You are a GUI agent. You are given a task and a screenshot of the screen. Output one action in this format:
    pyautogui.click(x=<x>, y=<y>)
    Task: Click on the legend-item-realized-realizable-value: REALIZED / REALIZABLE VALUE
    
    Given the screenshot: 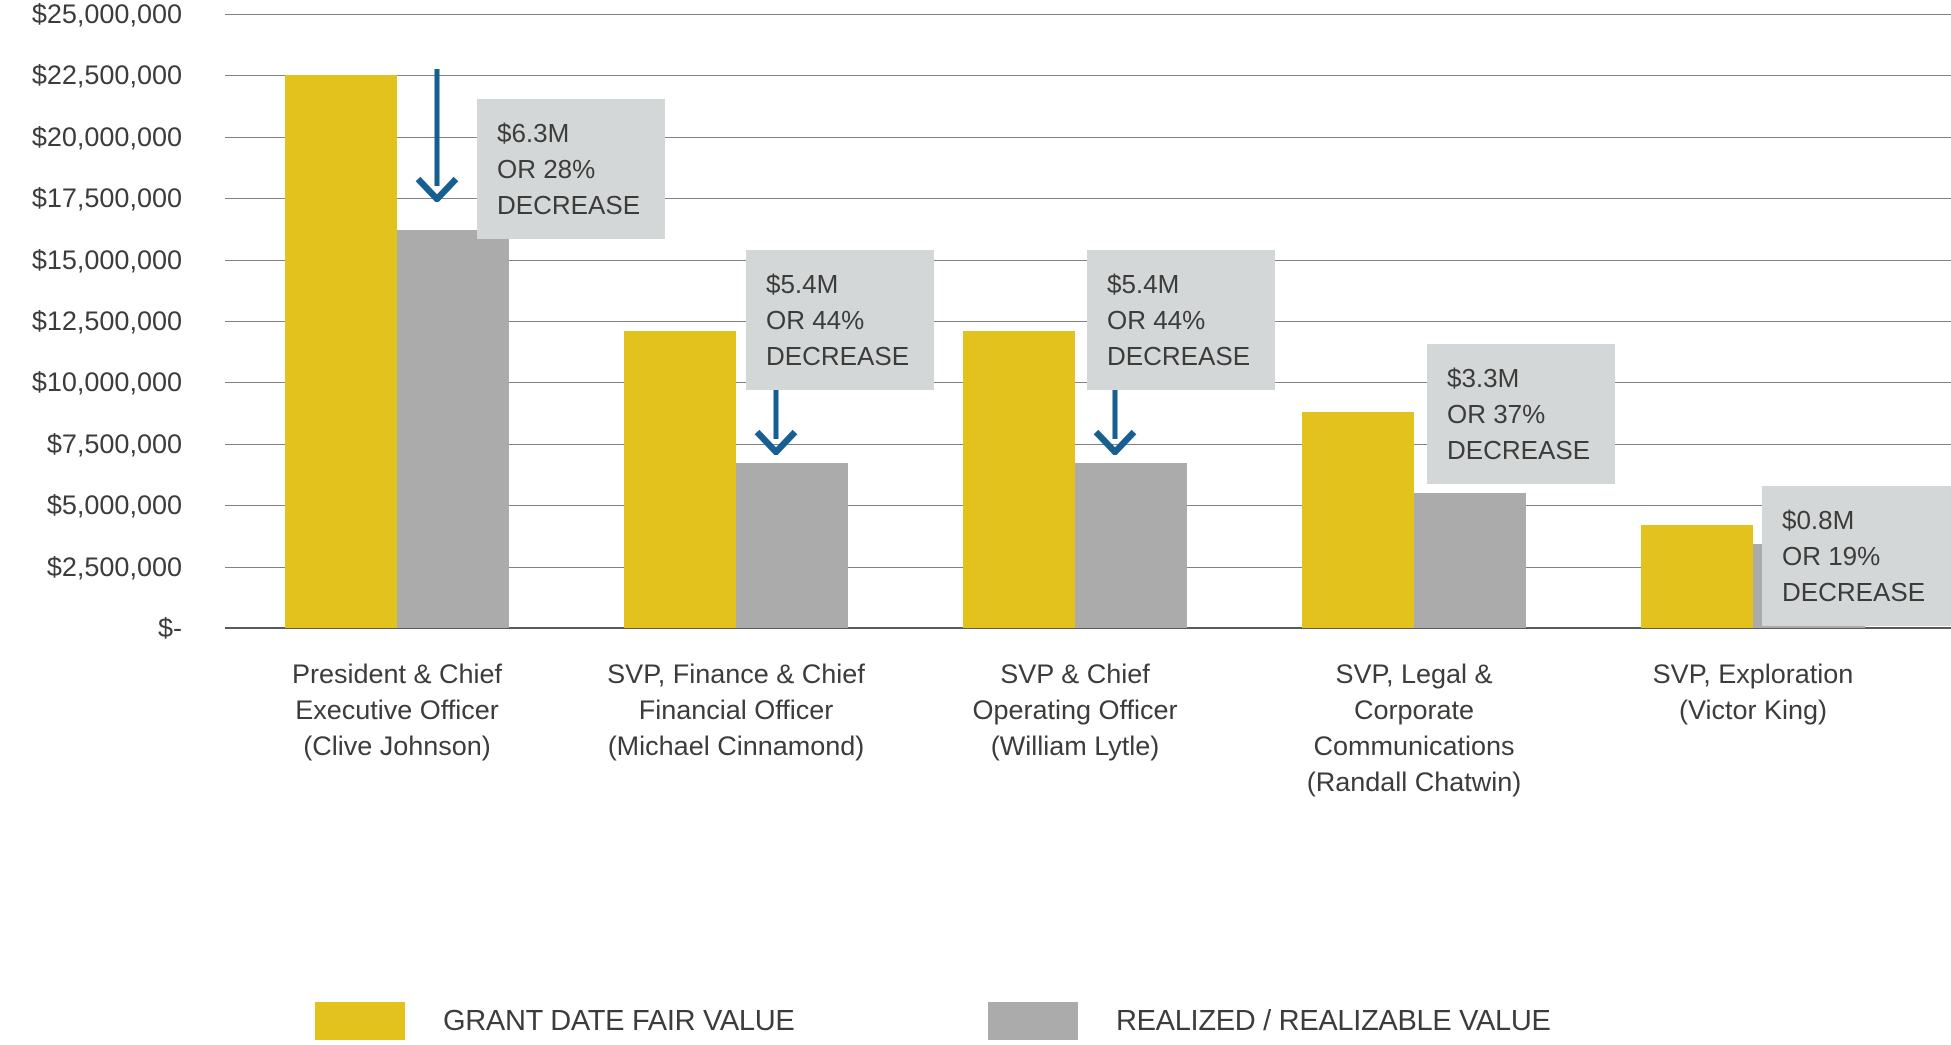 What is the action you would take?
    pyautogui.click(x=1269, y=1021)
    